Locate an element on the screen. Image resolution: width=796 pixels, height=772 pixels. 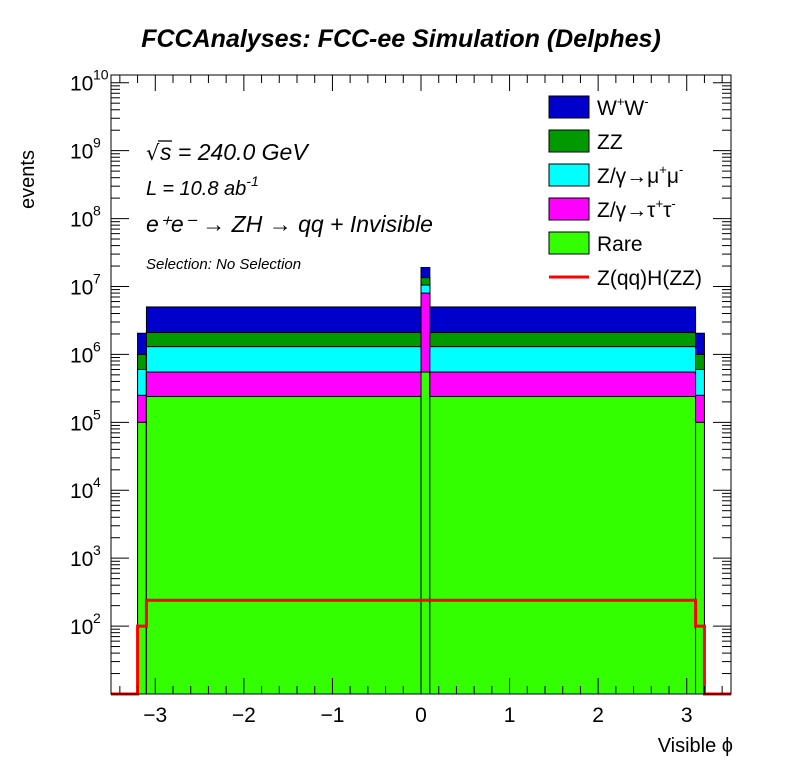
selection-label: Selection: No Selection is located at coordinates (223, 264).